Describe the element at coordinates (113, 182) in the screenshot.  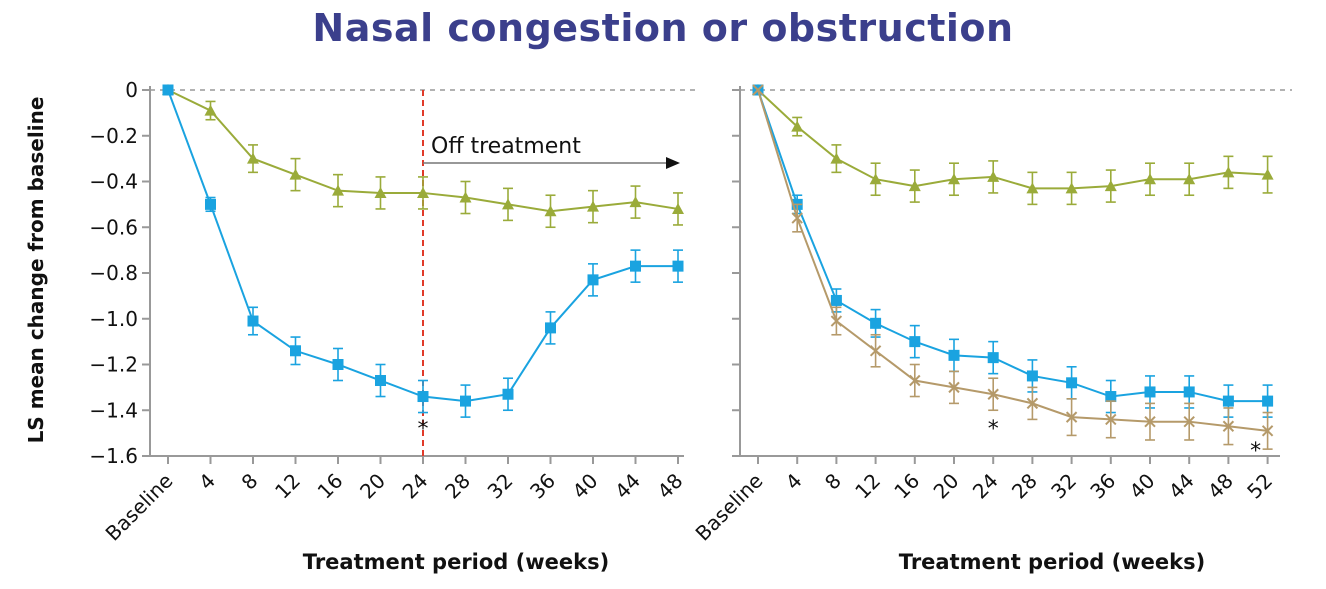
I see `y-tick-label: −0.4` at that location.